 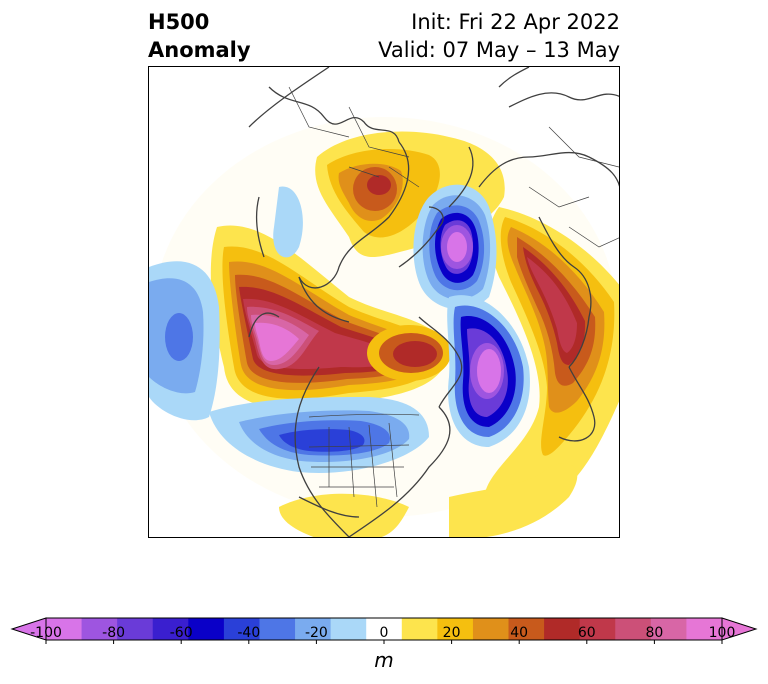 What do you see at coordinates (316, 633) in the screenshot?
I see `colorbar-tick-label: -20` at bounding box center [316, 633].